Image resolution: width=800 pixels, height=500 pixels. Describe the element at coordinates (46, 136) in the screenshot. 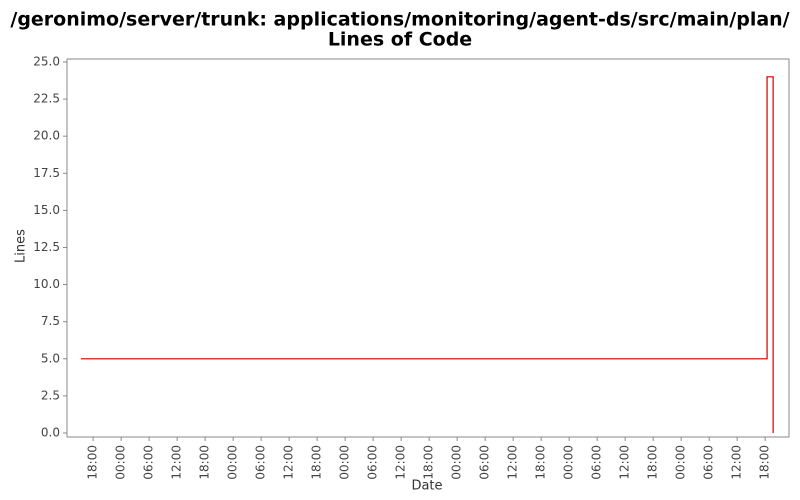

I see `y-tick-label: 20.0` at that location.